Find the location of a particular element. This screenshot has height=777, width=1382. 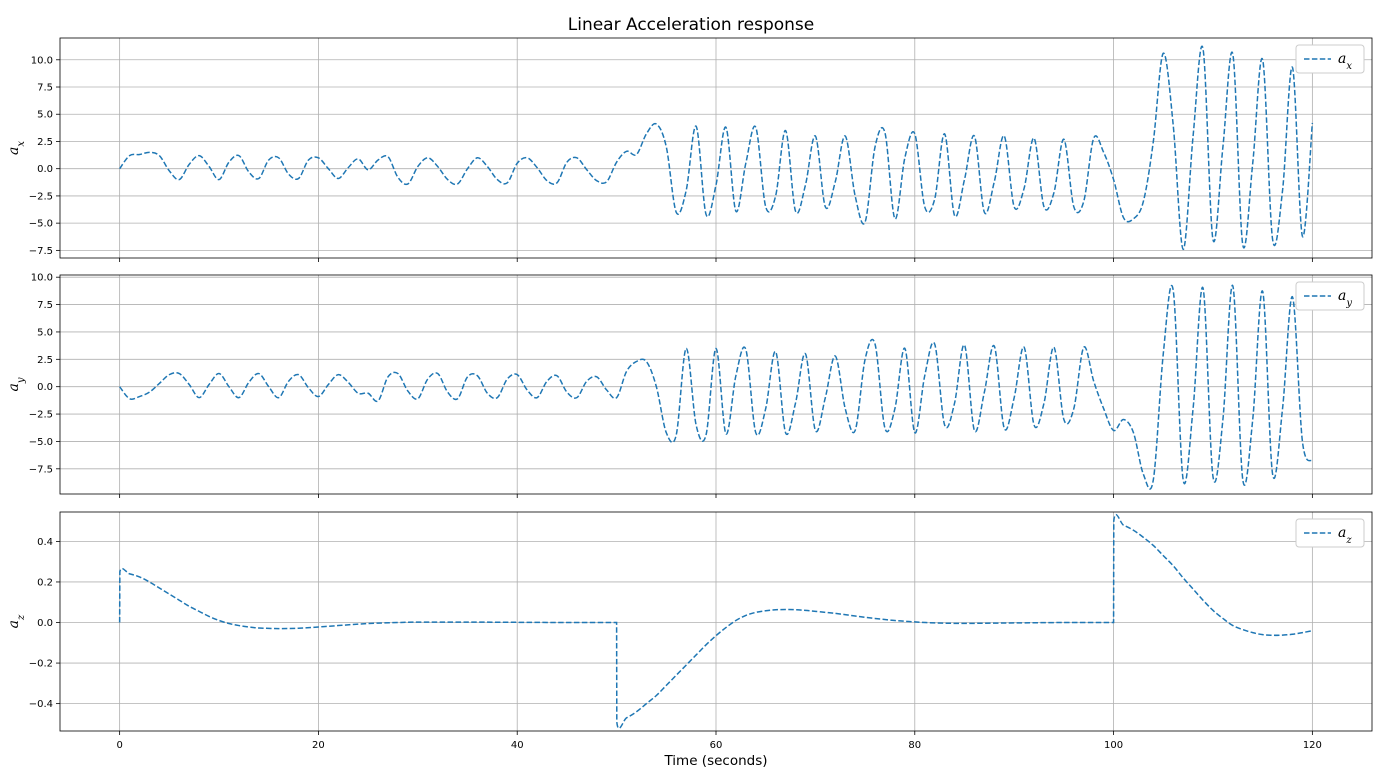

y-axis-label: ay is located at coordinates (16, 384).